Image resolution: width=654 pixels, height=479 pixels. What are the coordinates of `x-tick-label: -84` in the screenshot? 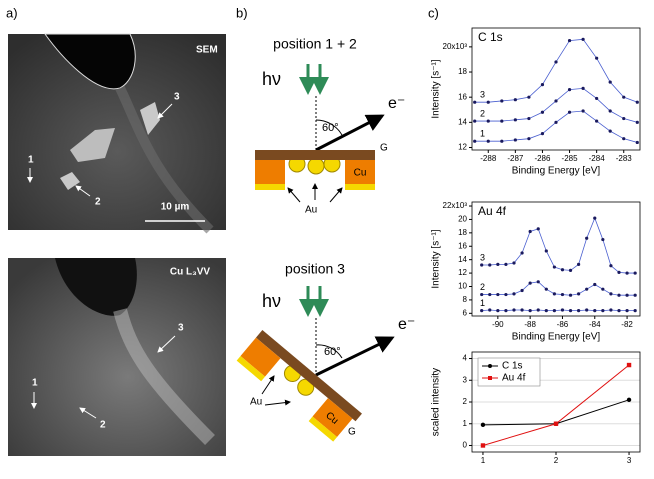 It's located at (595, 324).